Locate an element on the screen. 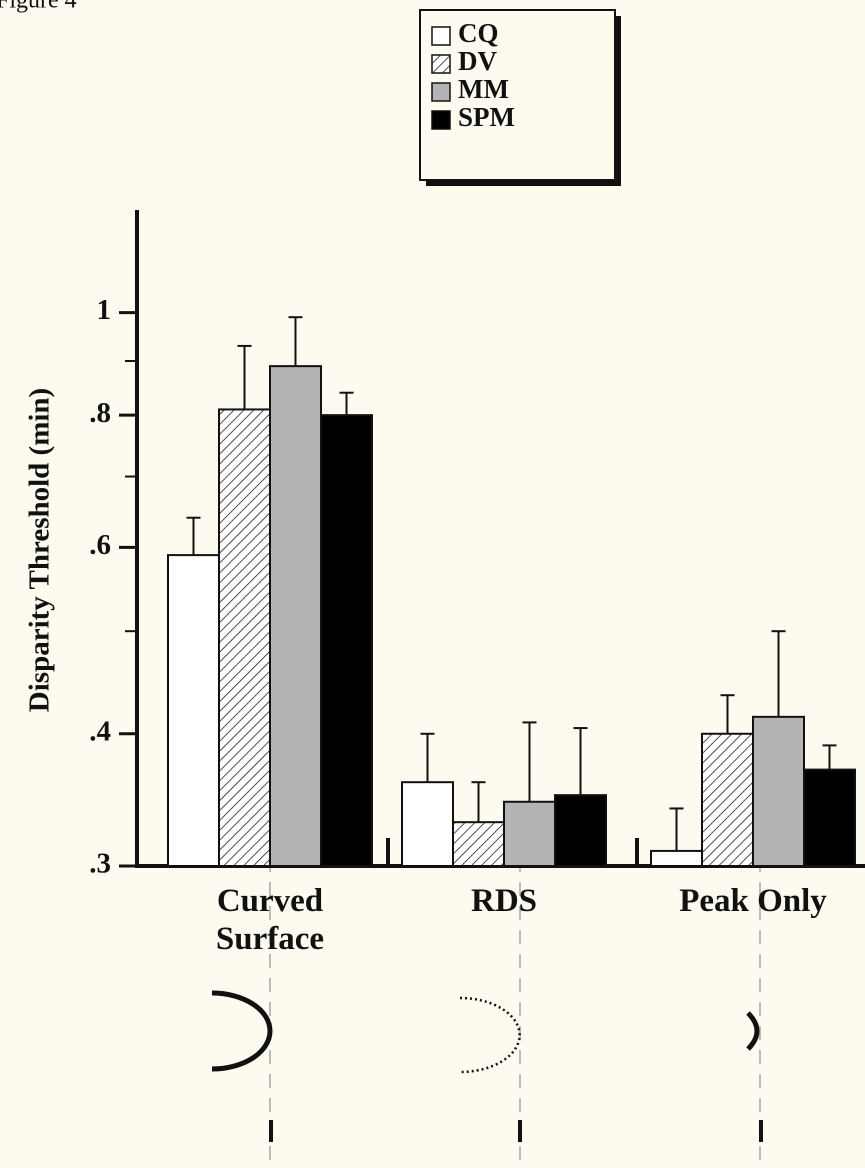 The width and height of the screenshot is (865, 1168). y-axis-label: Disparity Threshold (min) is located at coordinates (40, 550).